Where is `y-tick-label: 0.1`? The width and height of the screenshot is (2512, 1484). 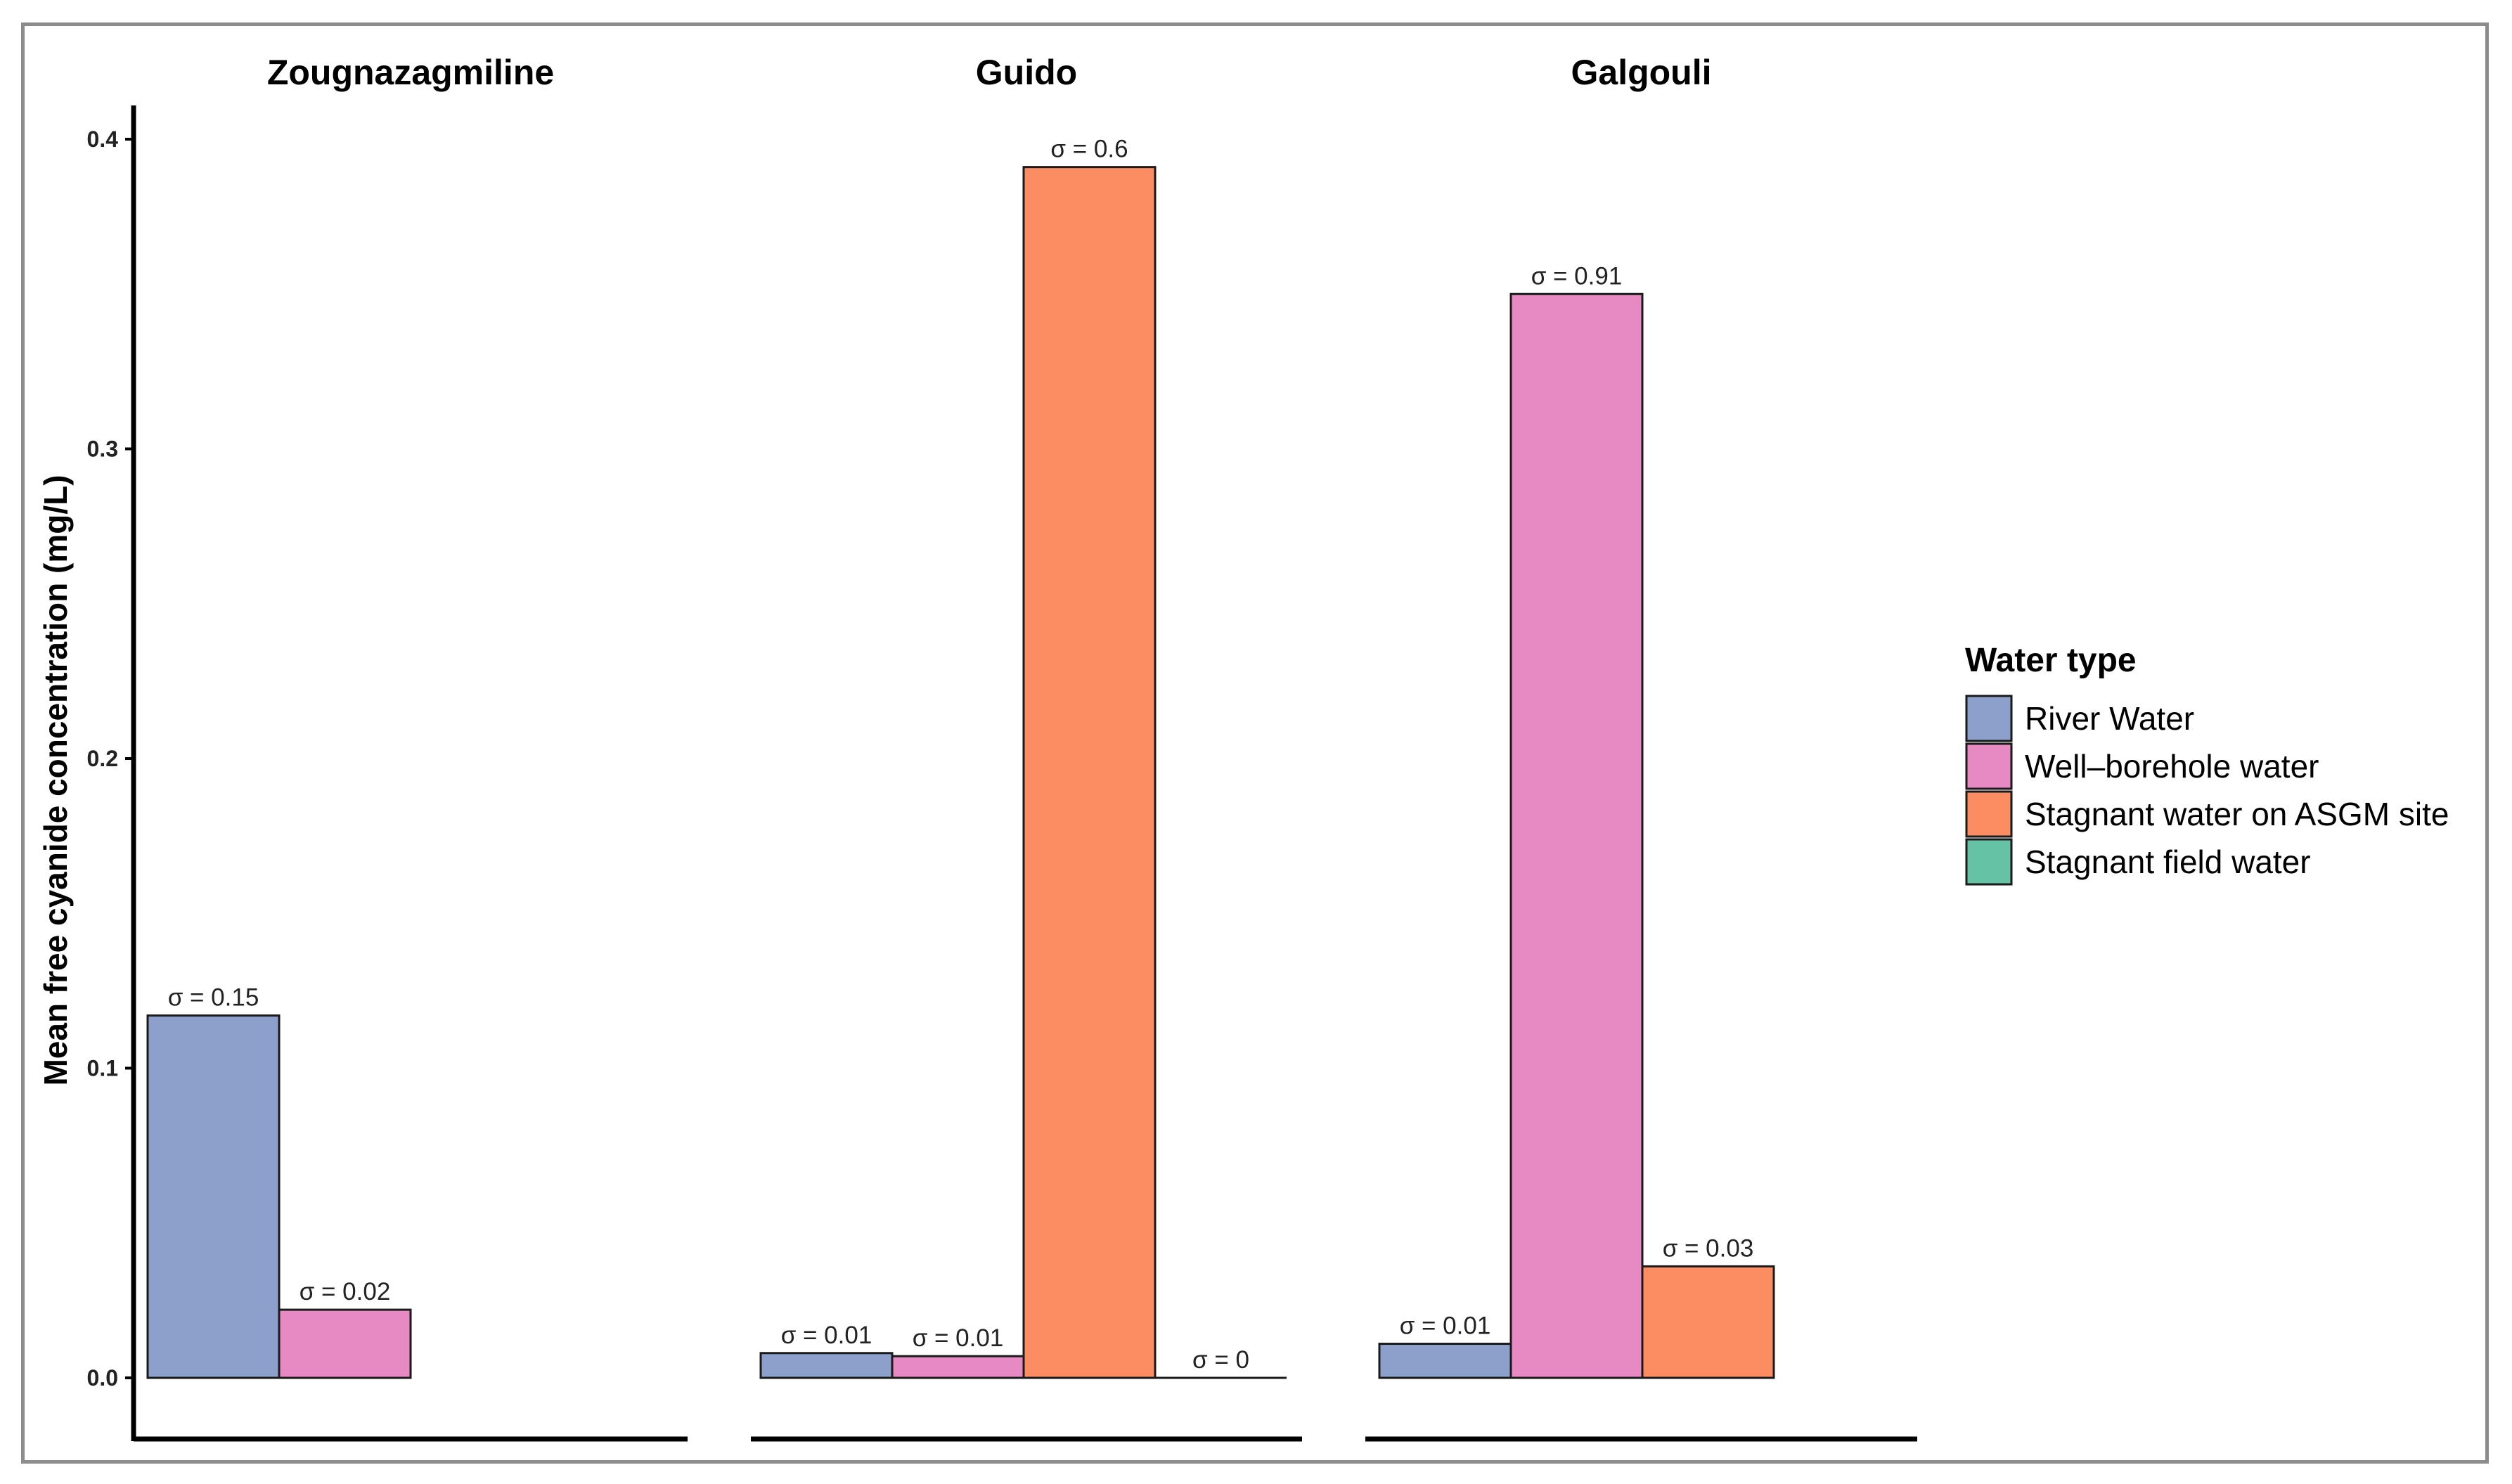
y-tick-label: 0.1 is located at coordinates (103, 1068).